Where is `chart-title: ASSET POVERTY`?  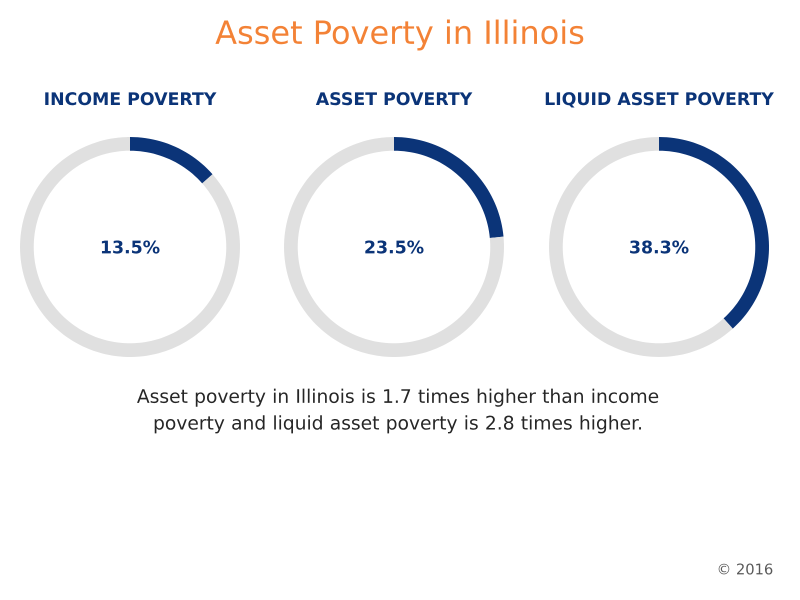 chart-title: ASSET POVERTY is located at coordinates (394, 99).